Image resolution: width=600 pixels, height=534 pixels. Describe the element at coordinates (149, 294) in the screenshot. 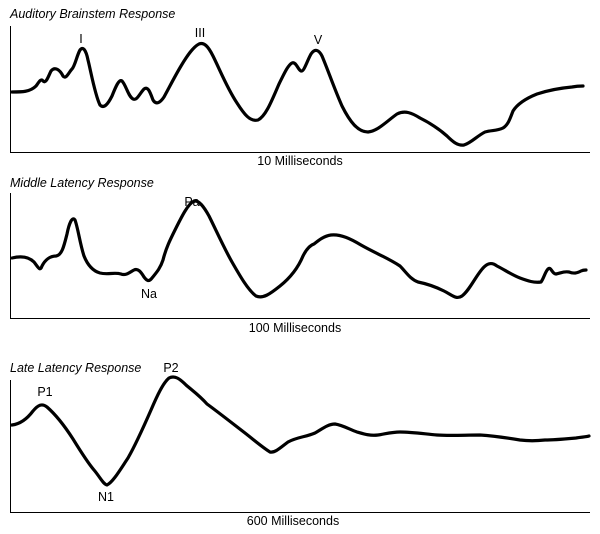

I see `peak-label-na: Na` at that location.